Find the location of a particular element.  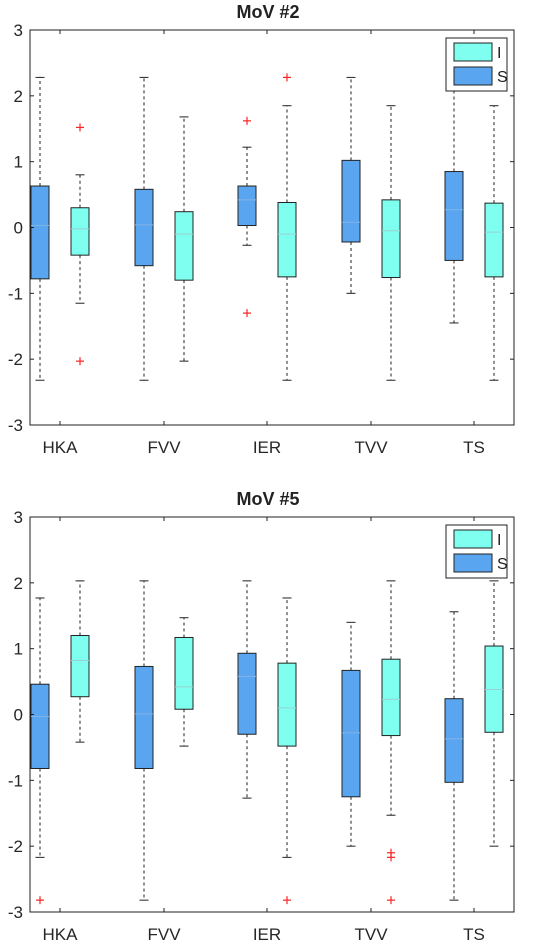

chart-title: MoV #5 is located at coordinates (267, 499).